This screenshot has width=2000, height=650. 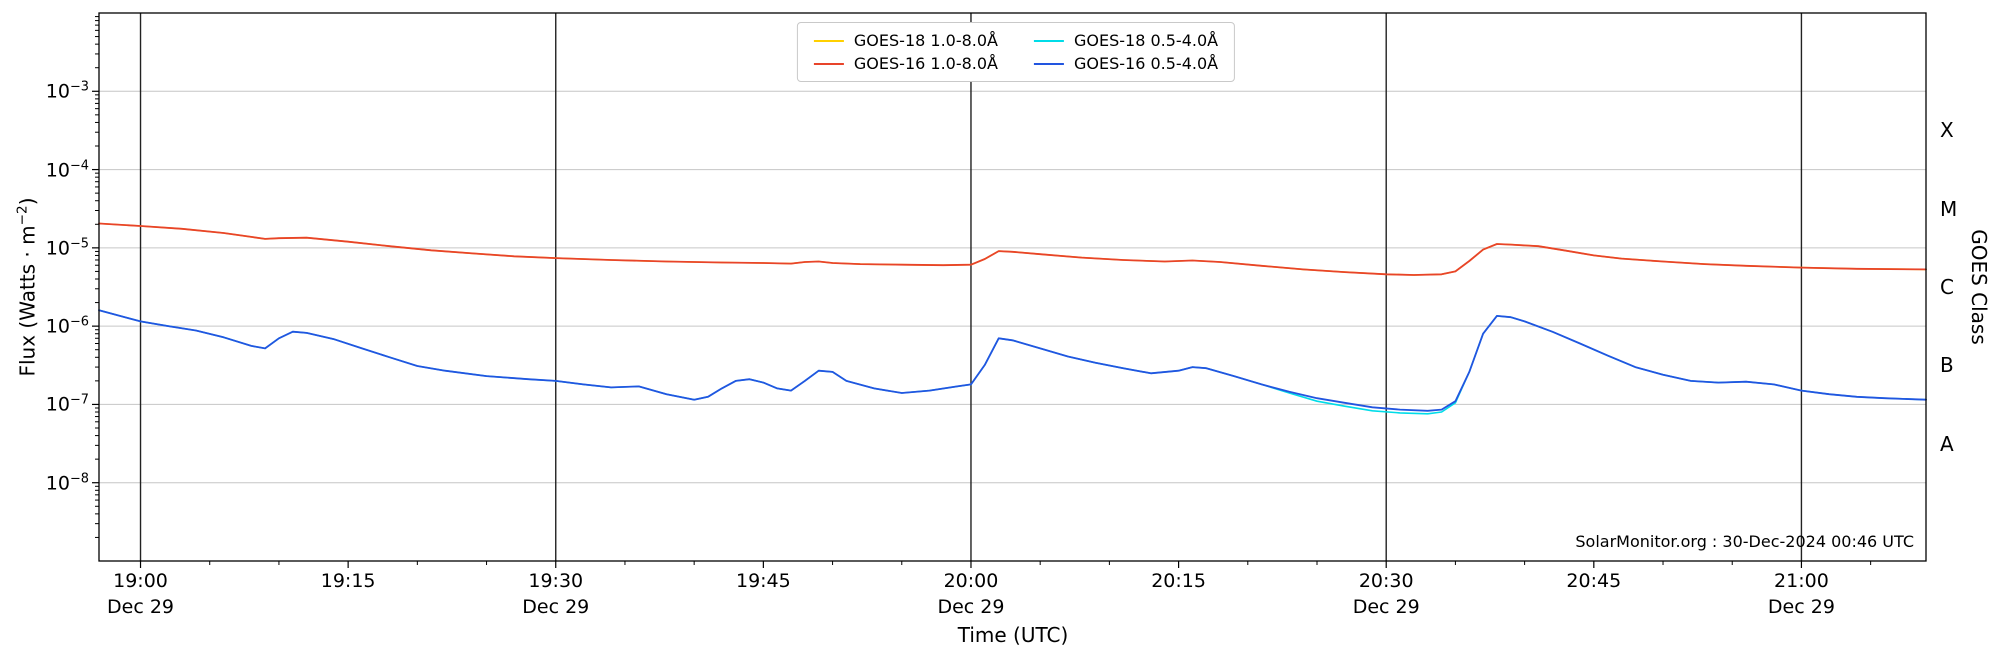 What do you see at coordinates (1013, 635) in the screenshot?
I see `x-axis-title: Time (UTC)` at bounding box center [1013, 635].